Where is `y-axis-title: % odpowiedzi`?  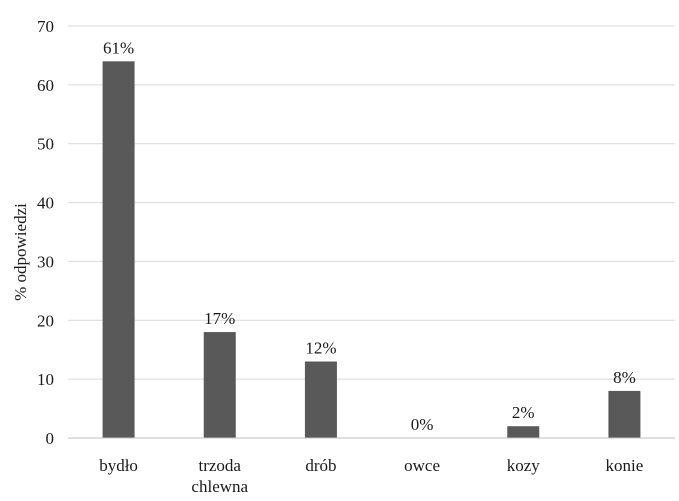
y-axis-title: % odpowiedzi is located at coordinates (20, 252).